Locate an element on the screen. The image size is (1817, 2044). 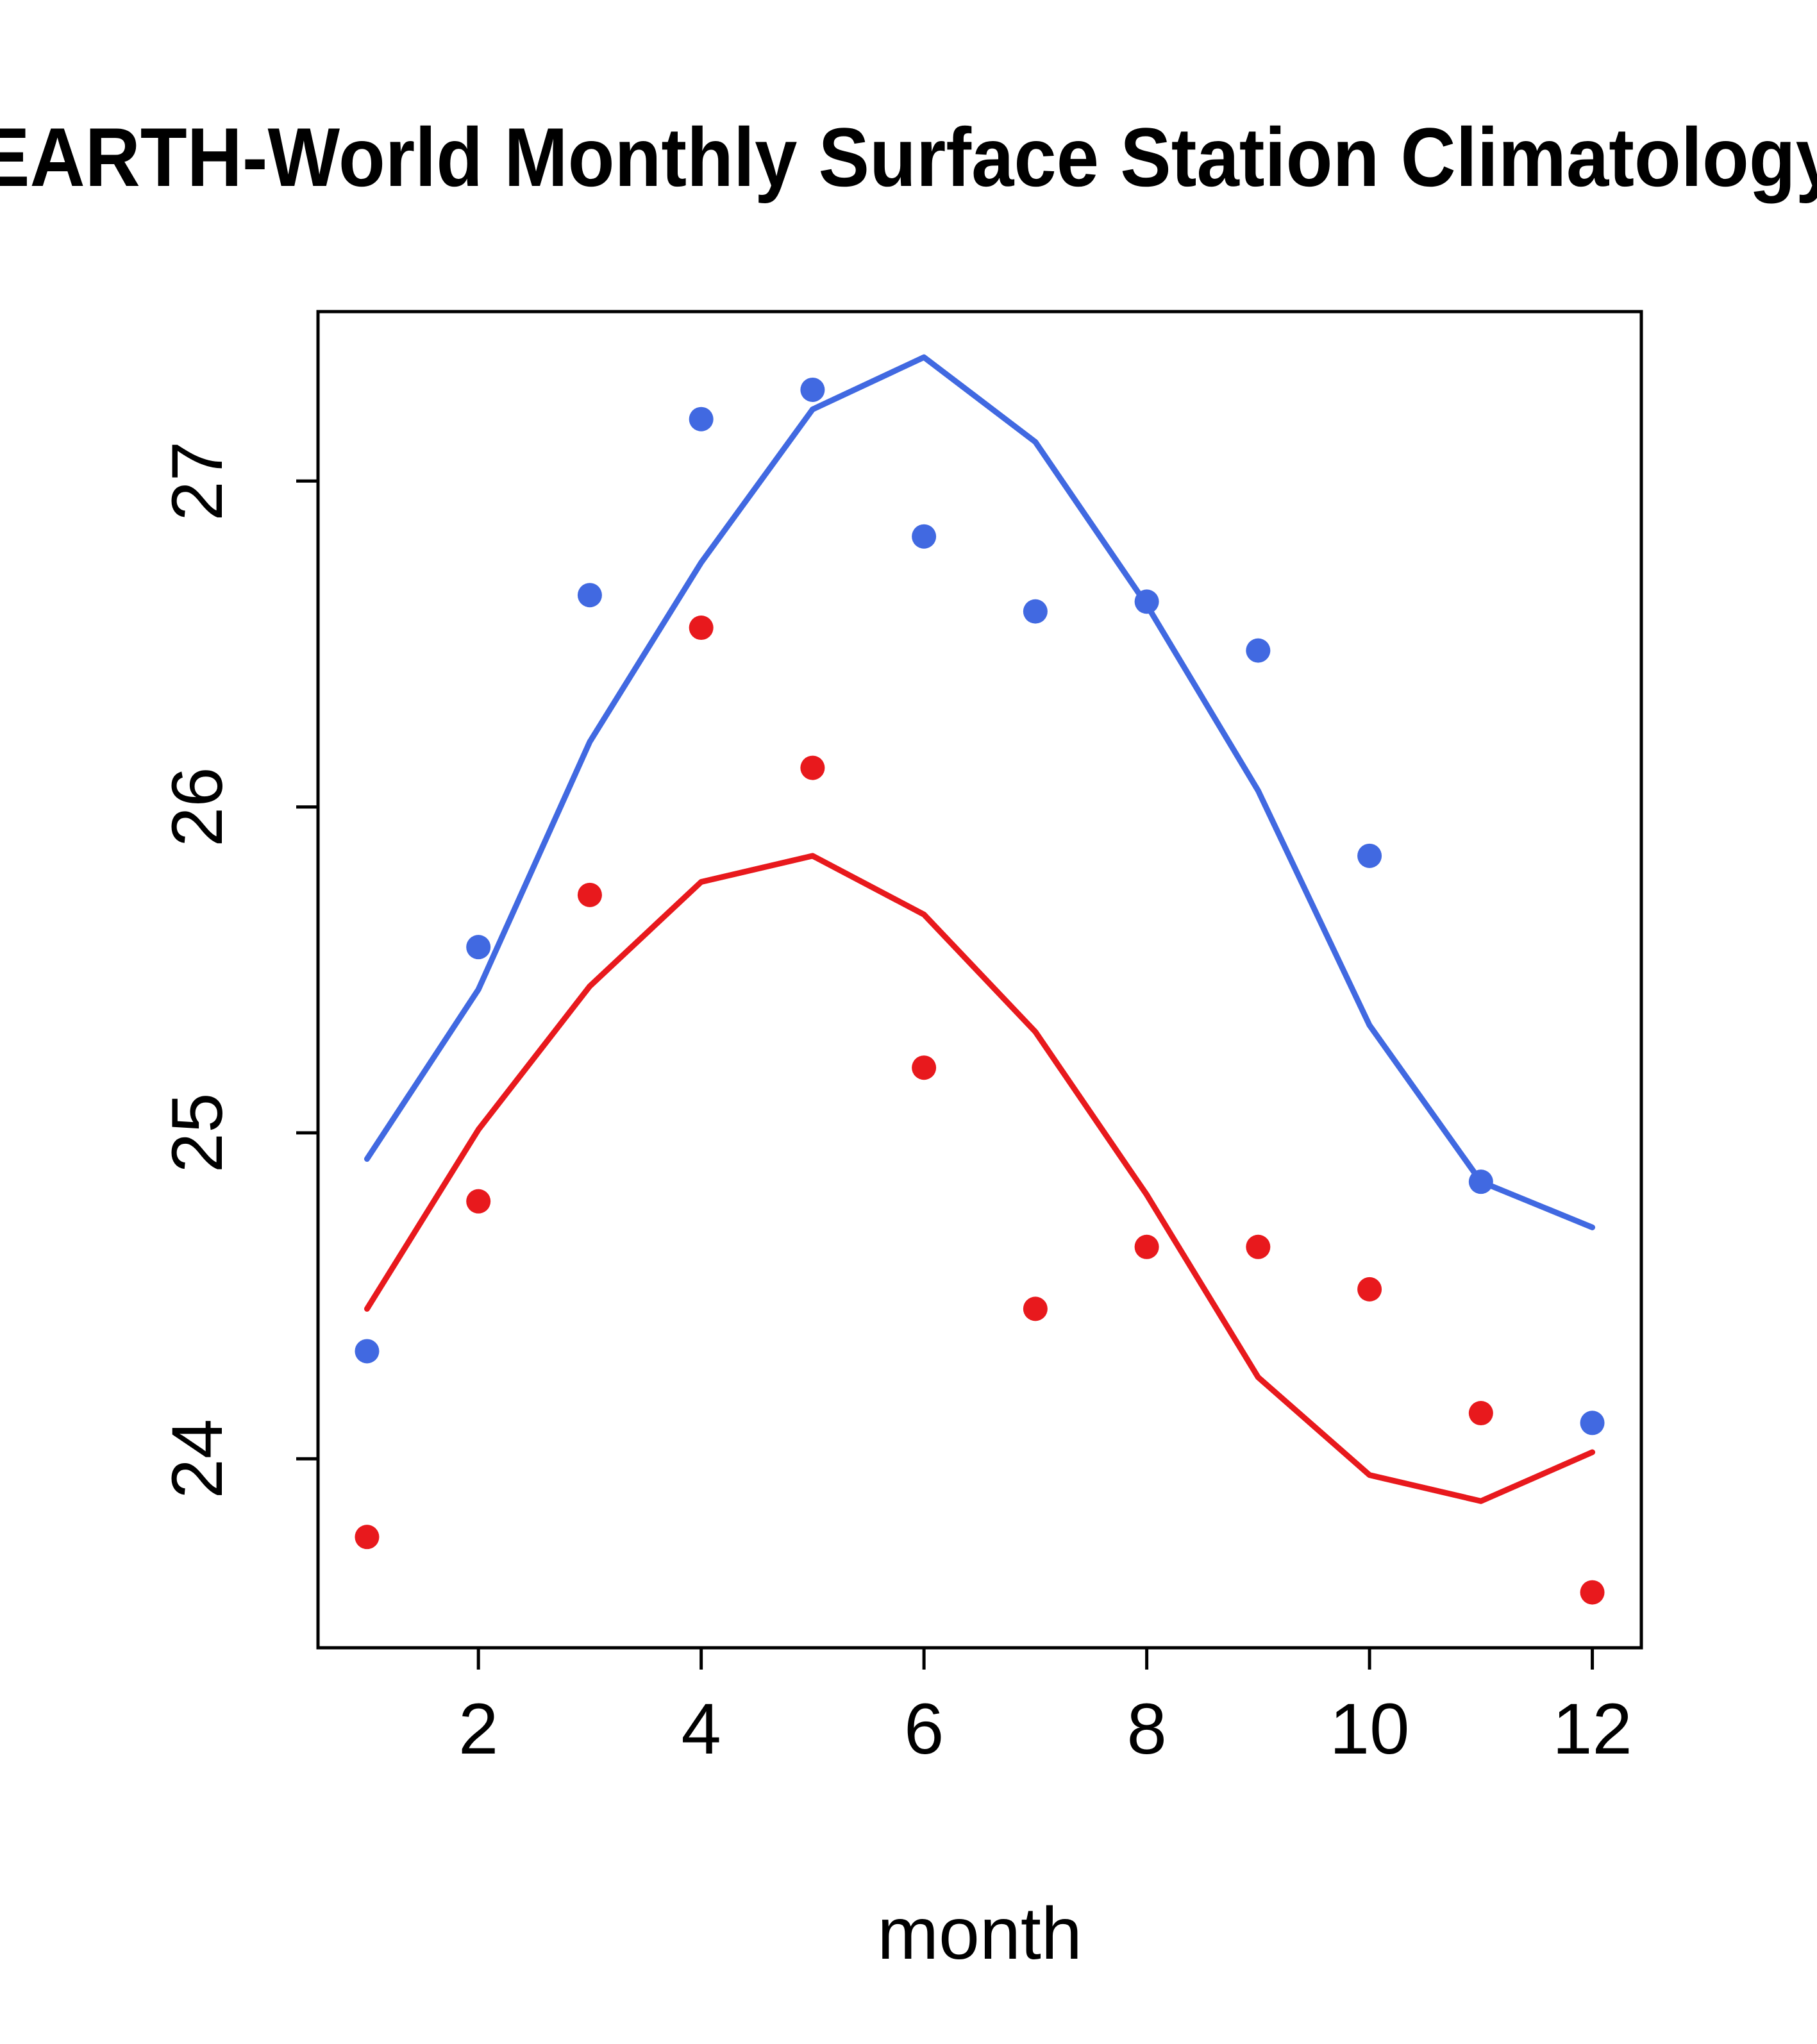
x-axis-tick-label: 4 is located at coordinates (701, 1729).